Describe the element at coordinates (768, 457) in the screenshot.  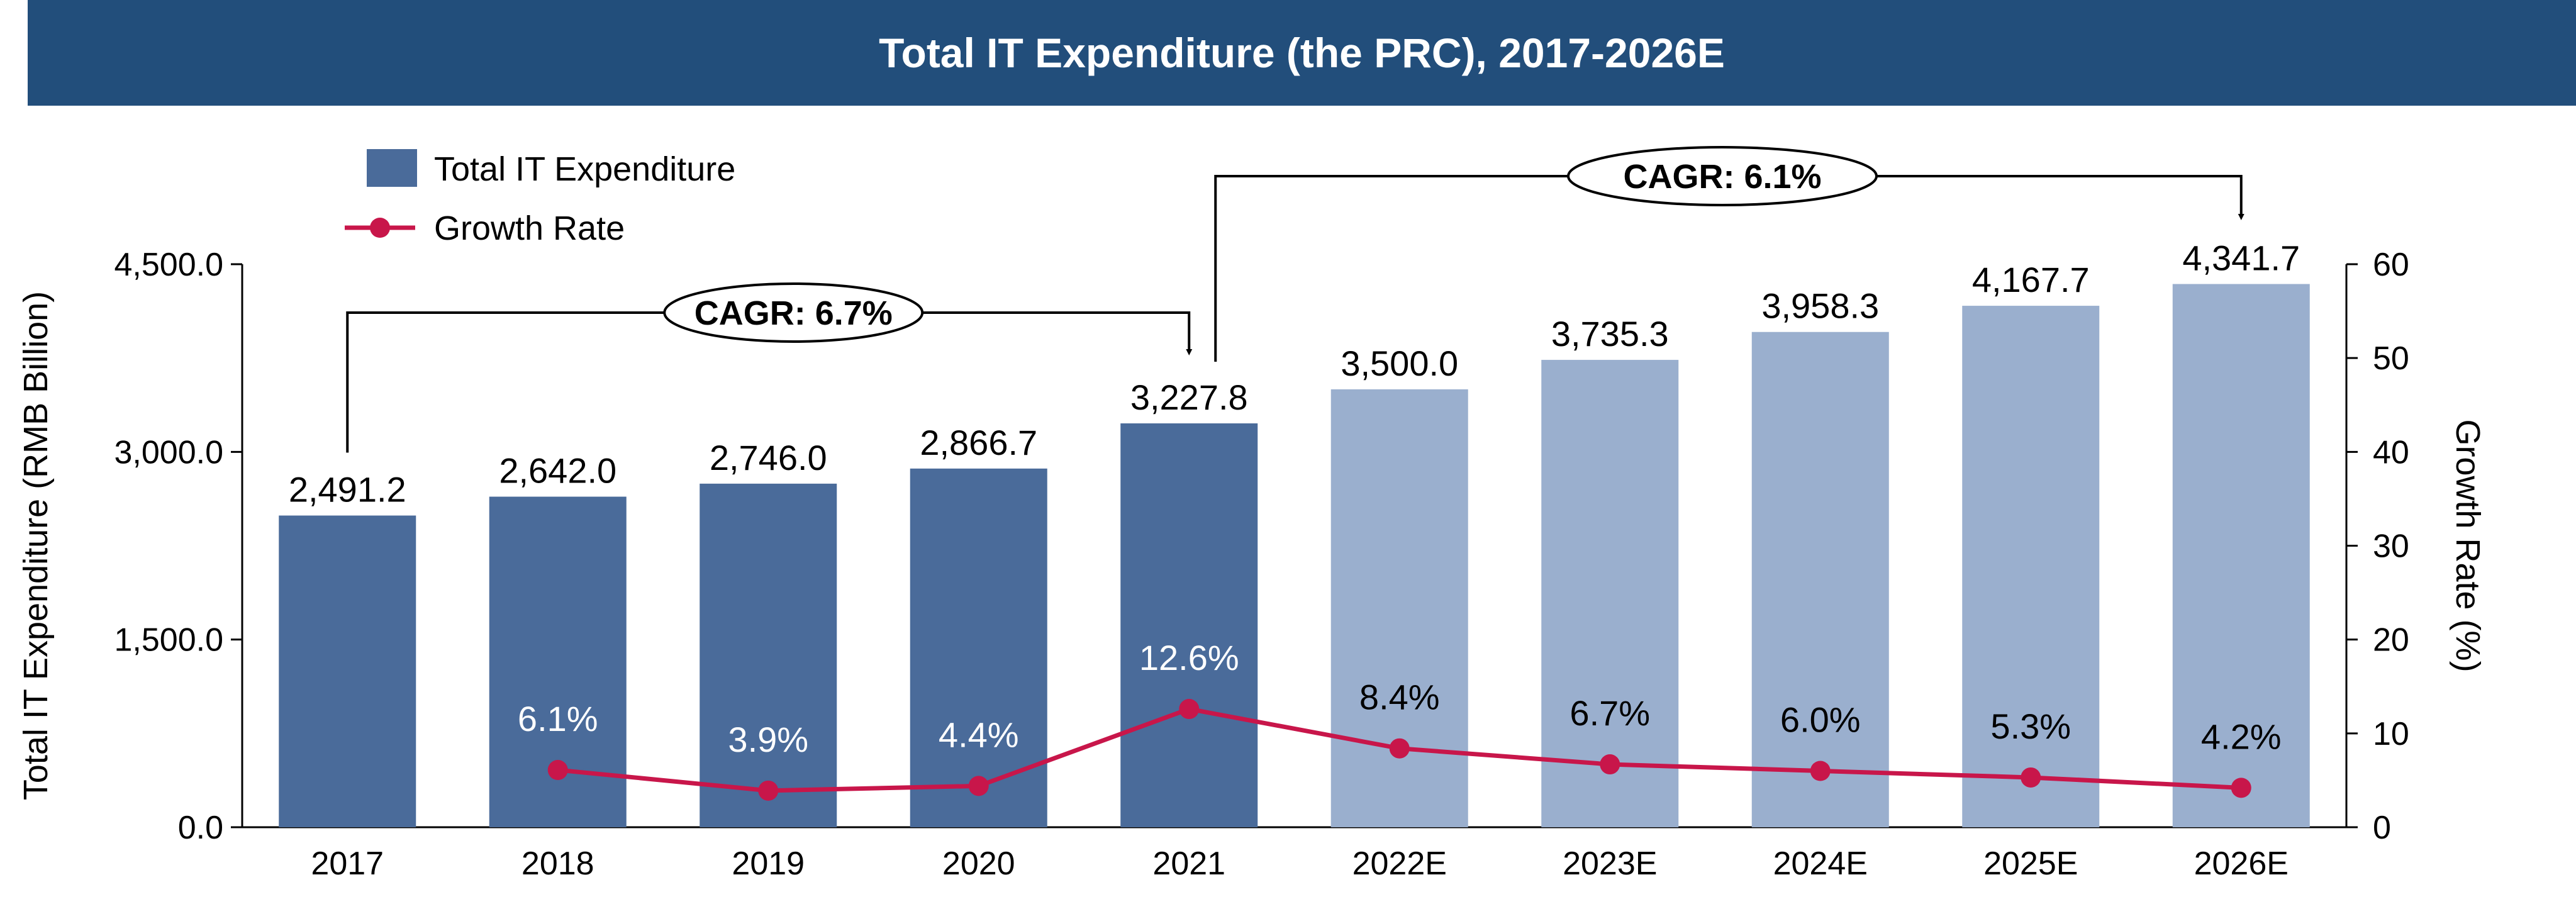
I see `bar-value-label: 2,746.0` at that location.